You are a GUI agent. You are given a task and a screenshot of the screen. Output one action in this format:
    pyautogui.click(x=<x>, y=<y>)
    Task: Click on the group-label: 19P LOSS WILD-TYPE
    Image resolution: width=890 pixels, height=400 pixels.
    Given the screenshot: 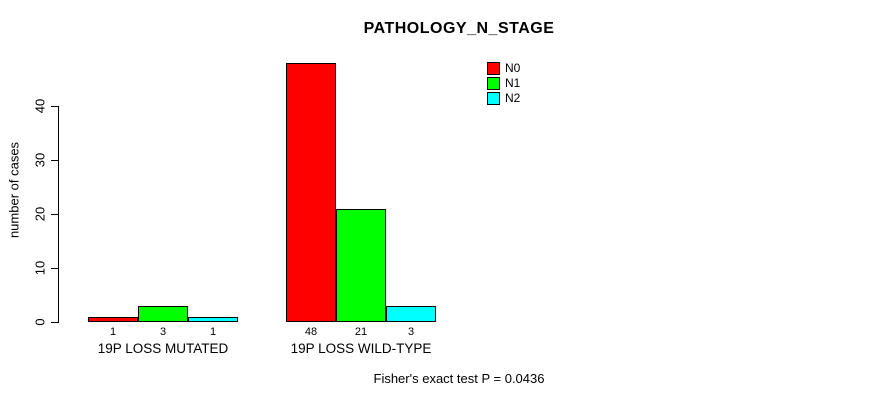 What is the action you would take?
    pyautogui.click(x=361, y=348)
    